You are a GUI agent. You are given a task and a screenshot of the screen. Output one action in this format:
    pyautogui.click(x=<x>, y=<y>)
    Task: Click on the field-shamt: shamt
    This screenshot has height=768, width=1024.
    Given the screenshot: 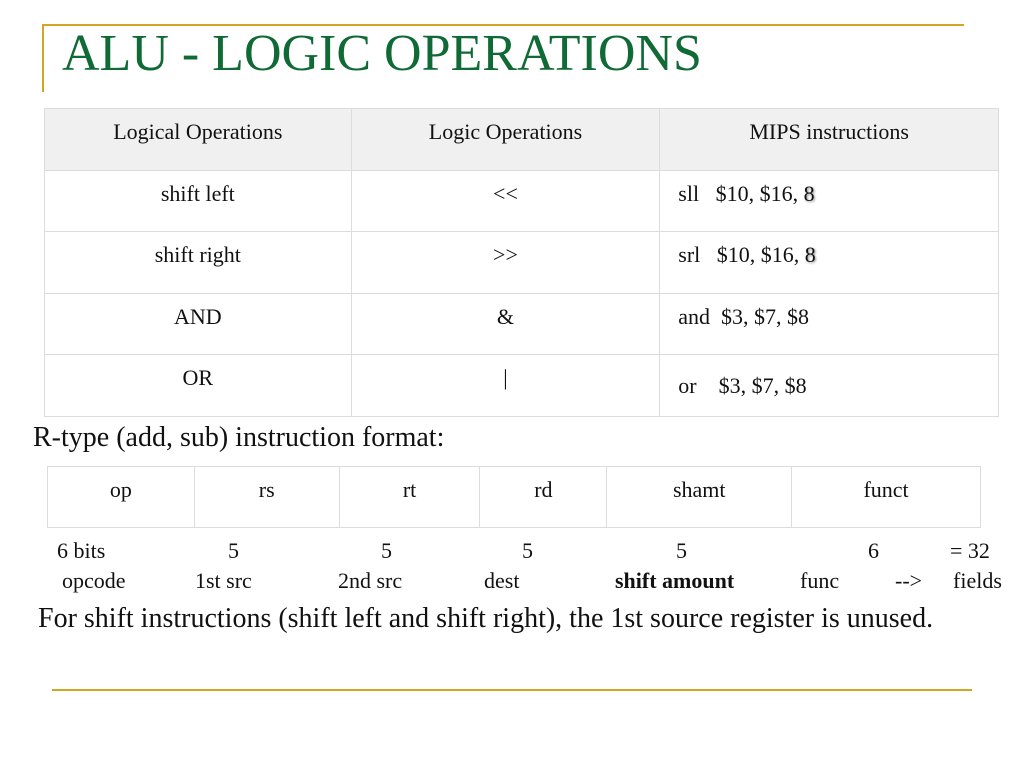 What is the action you would take?
    pyautogui.click(x=699, y=497)
    